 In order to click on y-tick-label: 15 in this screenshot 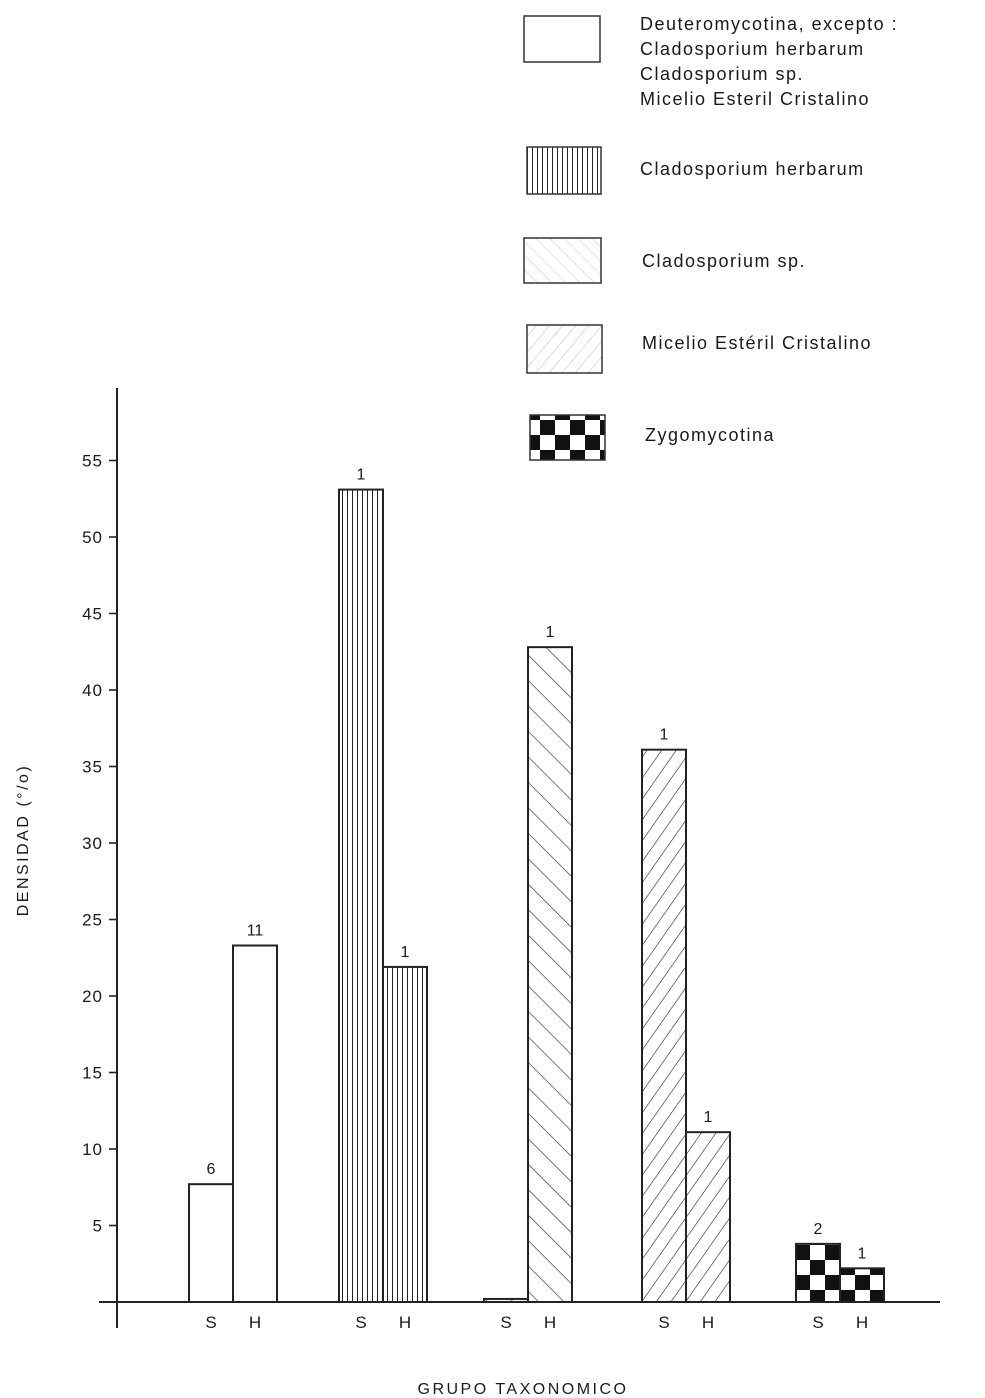, I will do `click(92, 1073)`.